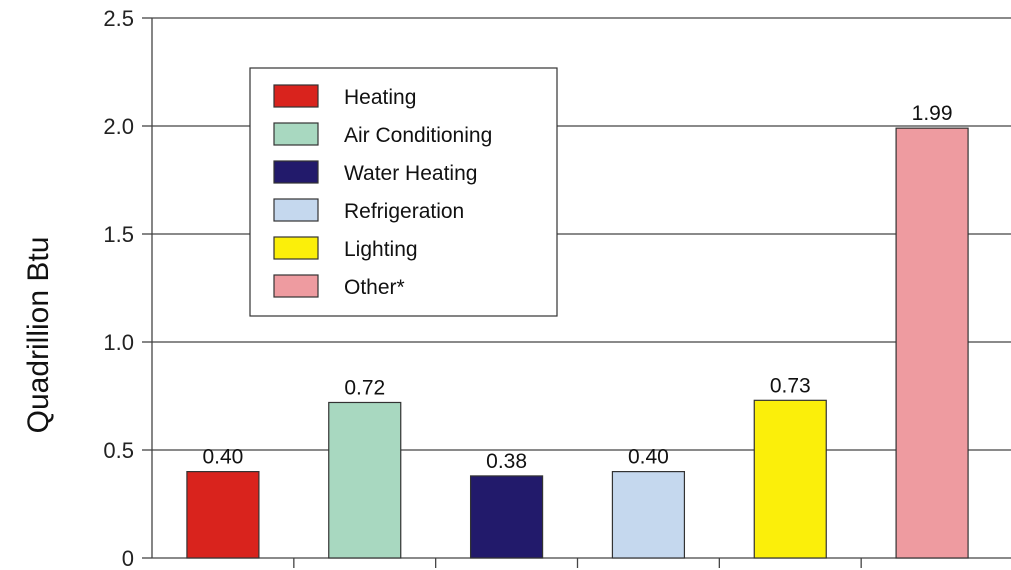  I want to click on data-label: 0.72, so click(364, 387).